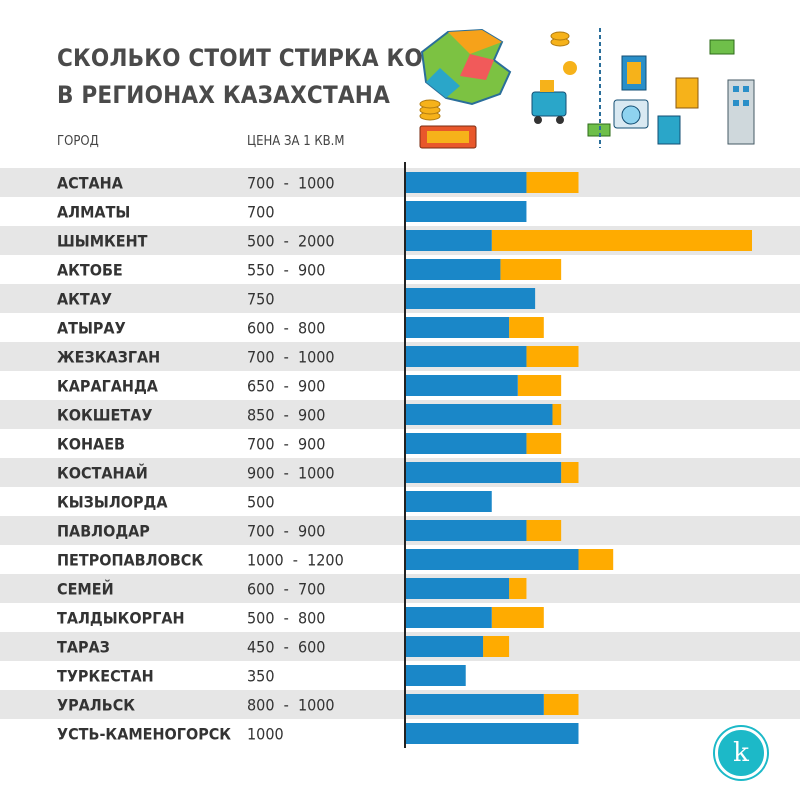 This screenshot has width=800, height=800. Describe the element at coordinates (260, 212) in the screenshot. I see `price-label: 700` at that location.